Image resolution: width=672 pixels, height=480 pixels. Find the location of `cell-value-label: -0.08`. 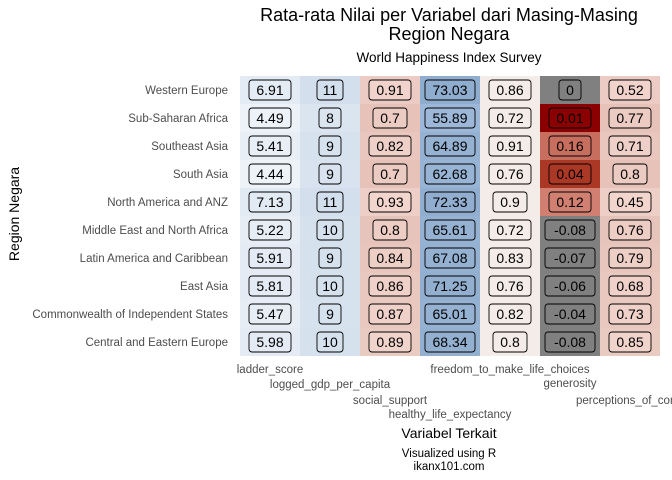

cell-value-label: -0.08 is located at coordinates (570, 342).